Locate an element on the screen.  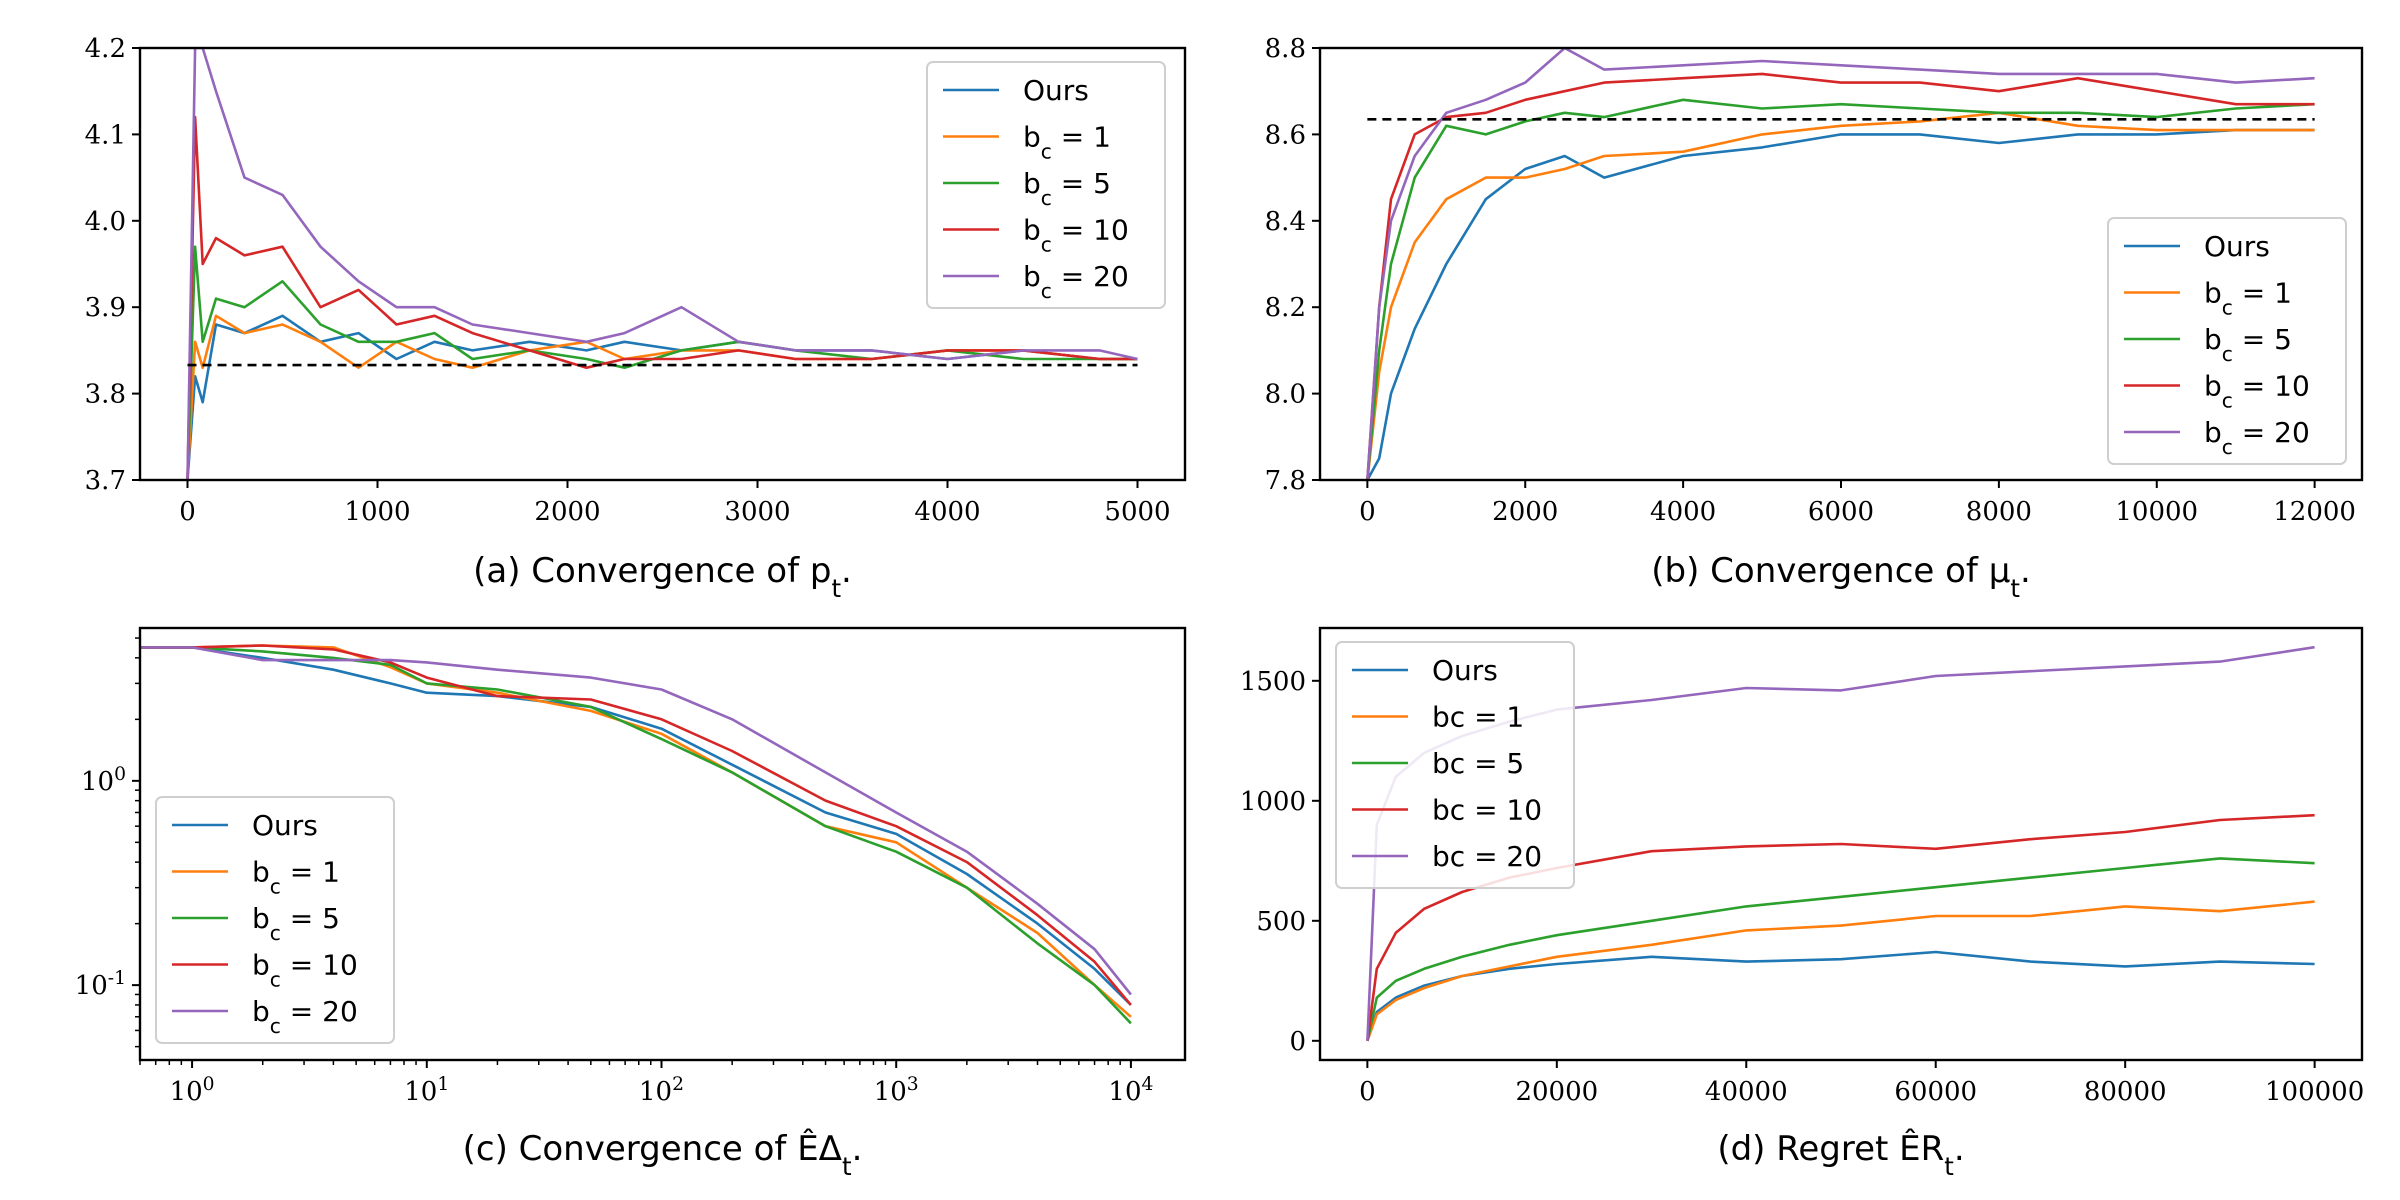
x-tick-label-a-1: 1000 is located at coordinates (377, 512).